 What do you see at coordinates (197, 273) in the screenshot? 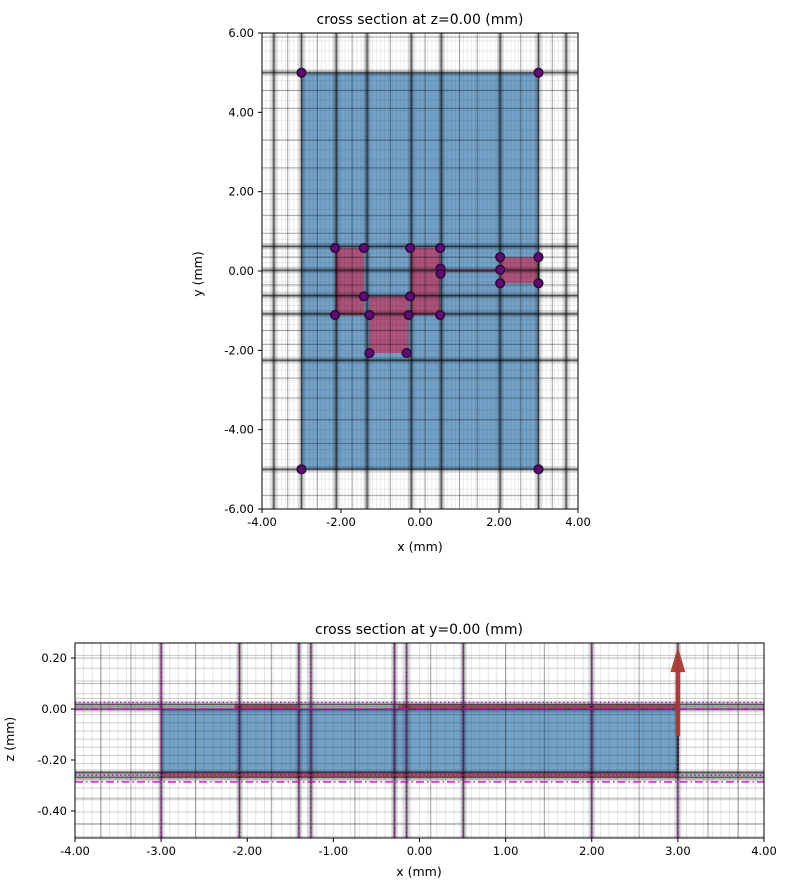
I see `y-axis-label: y (mm)` at bounding box center [197, 273].